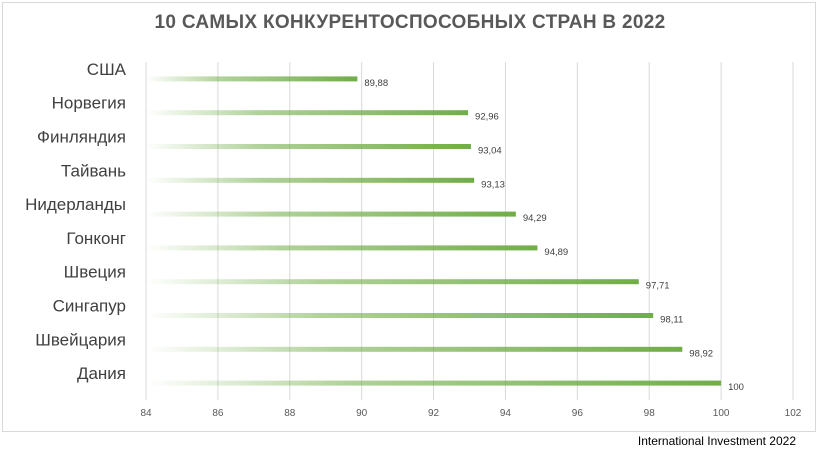  I want to click on x-tick-label: 88, so click(290, 413).